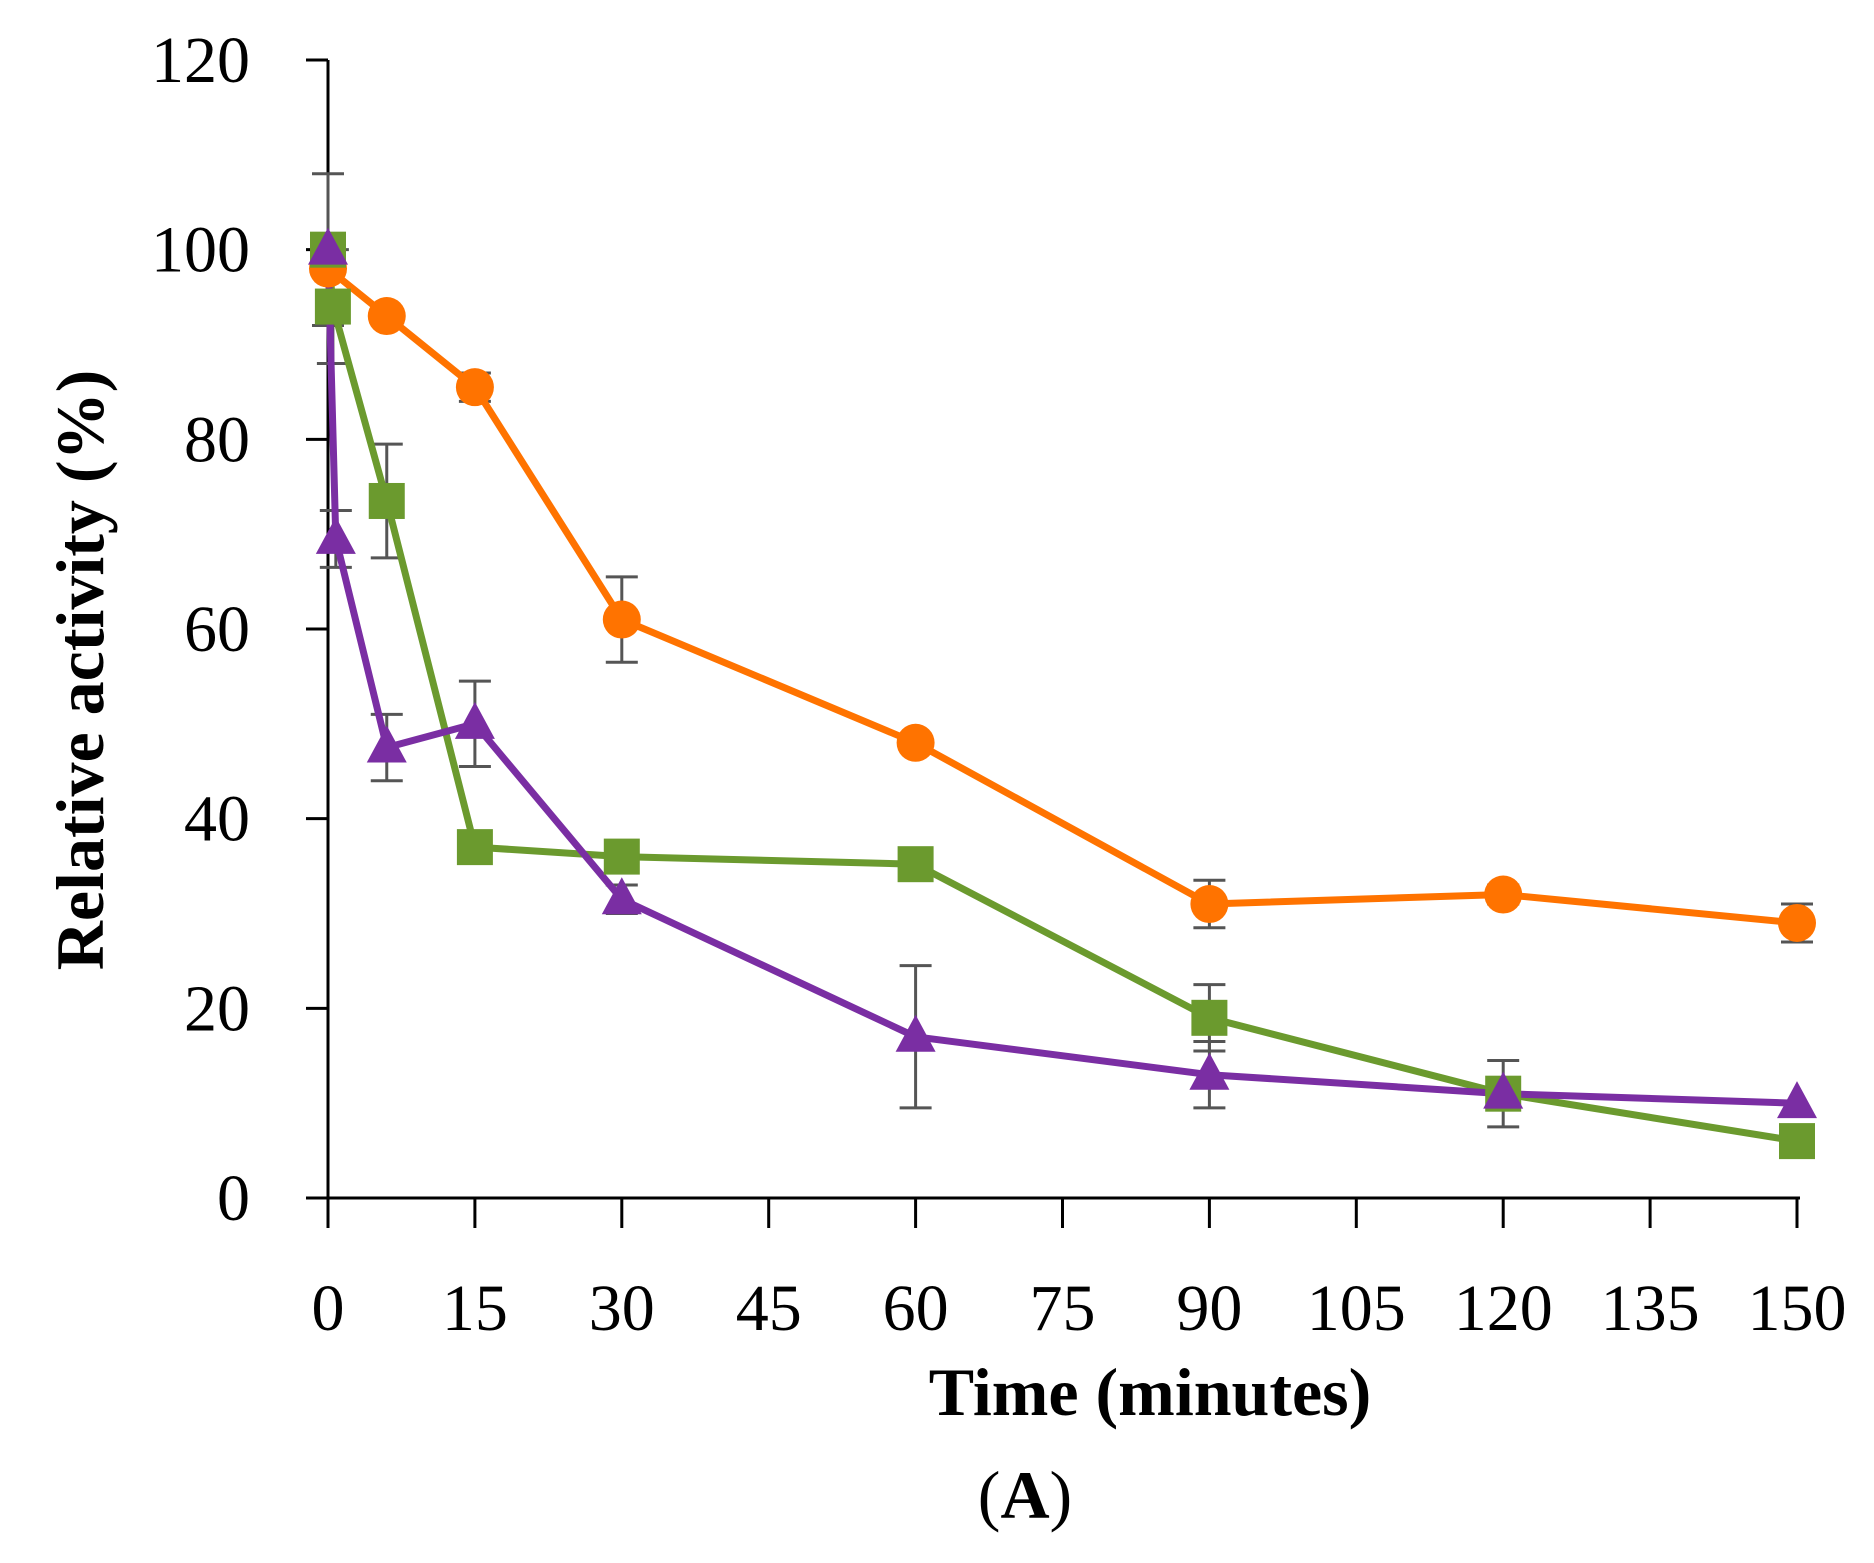 This screenshot has height=1563, width=1874. I want to click on x-tick-label: 60, so click(916, 1308).